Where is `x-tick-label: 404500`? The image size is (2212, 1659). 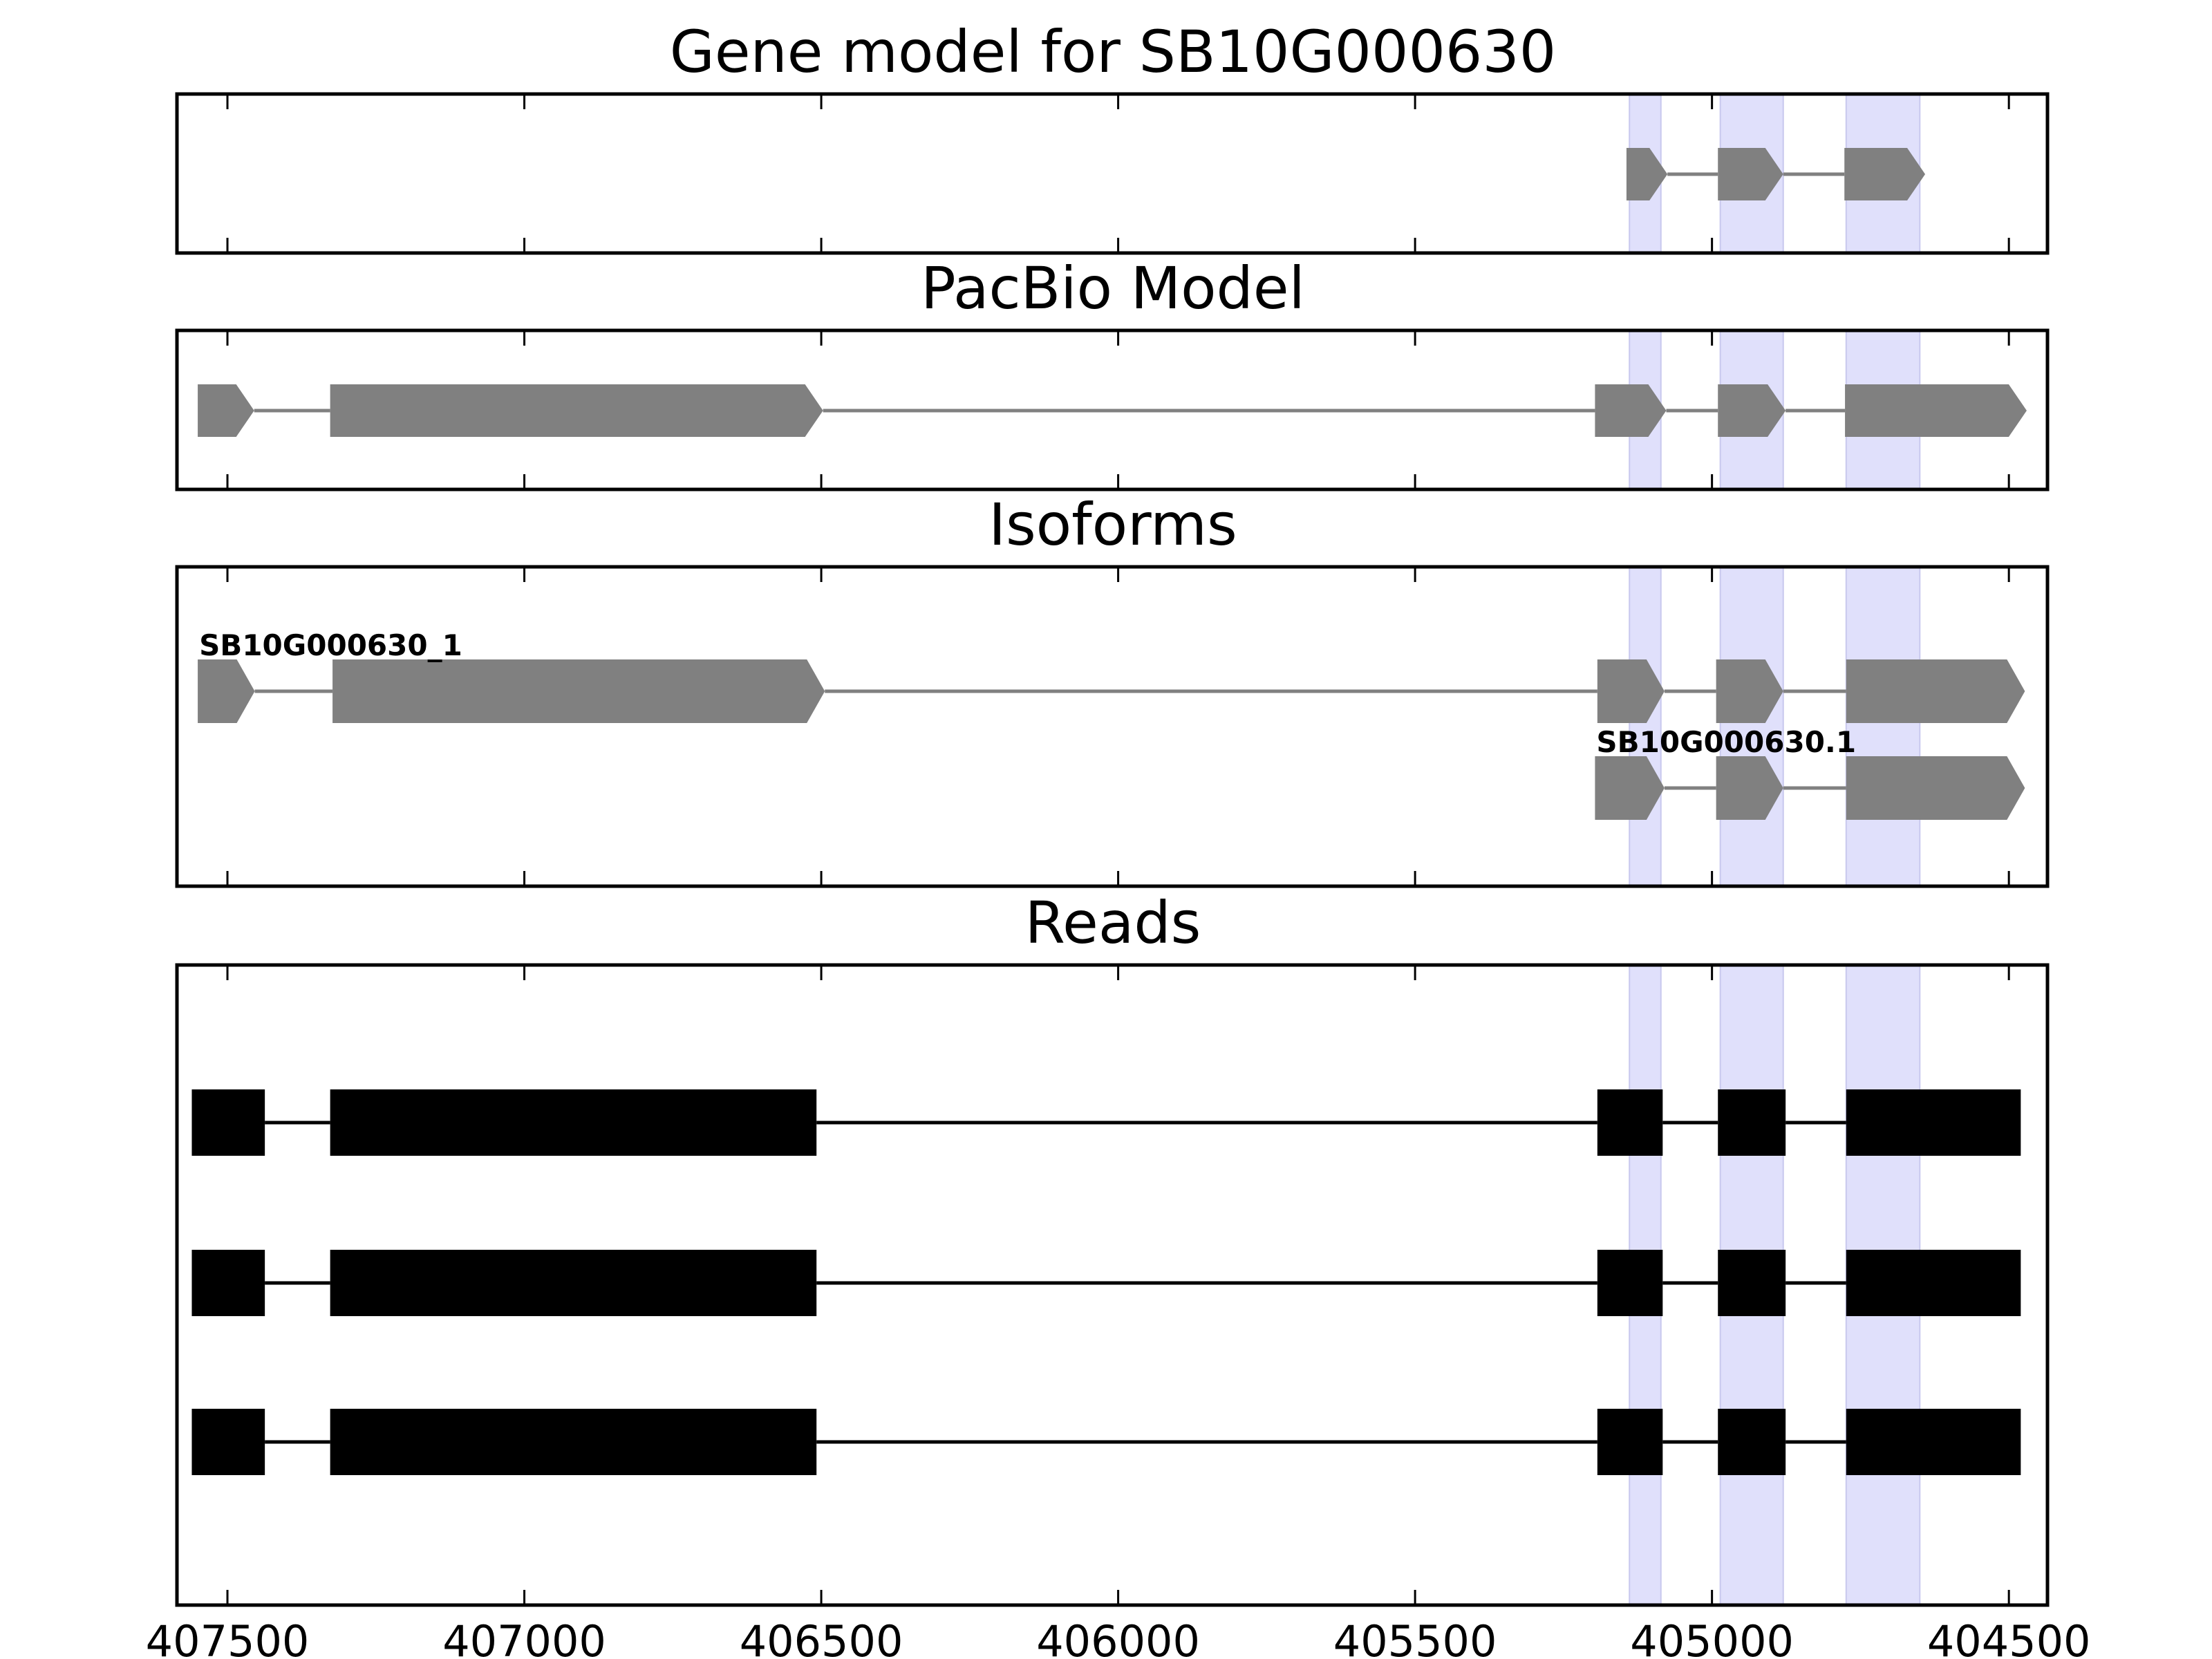
x-tick-label: 404500 is located at coordinates (2009, 1638).